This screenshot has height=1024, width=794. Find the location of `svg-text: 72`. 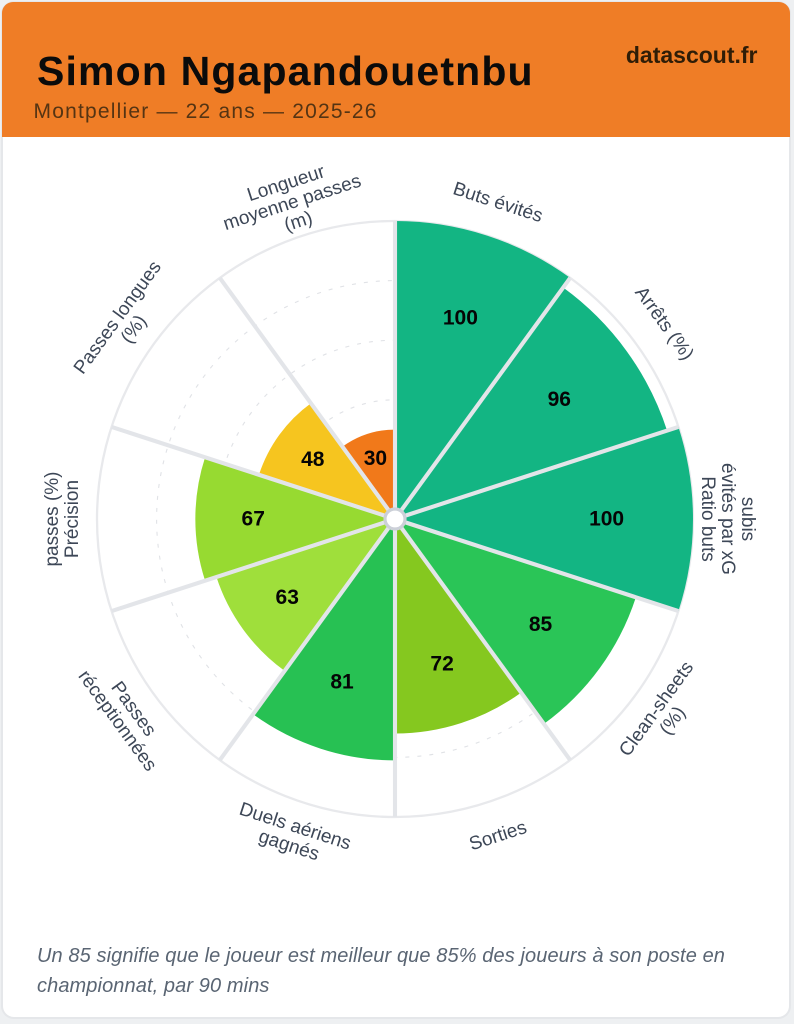

svg-text: 72 is located at coordinates (441, 663).